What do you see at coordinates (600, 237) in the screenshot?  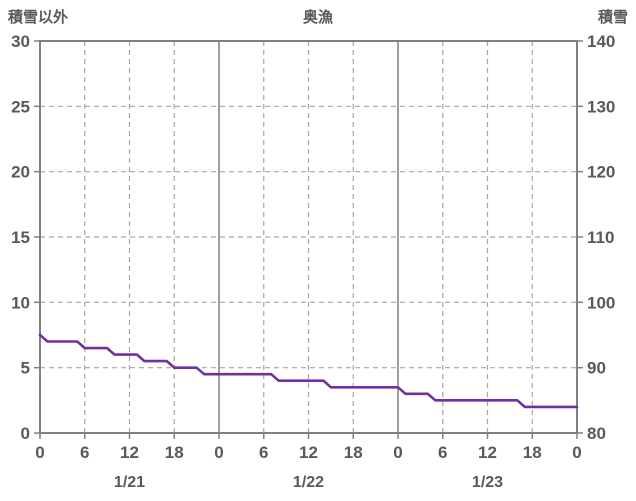 I see `right-axis-tick-label: 110` at bounding box center [600, 237].